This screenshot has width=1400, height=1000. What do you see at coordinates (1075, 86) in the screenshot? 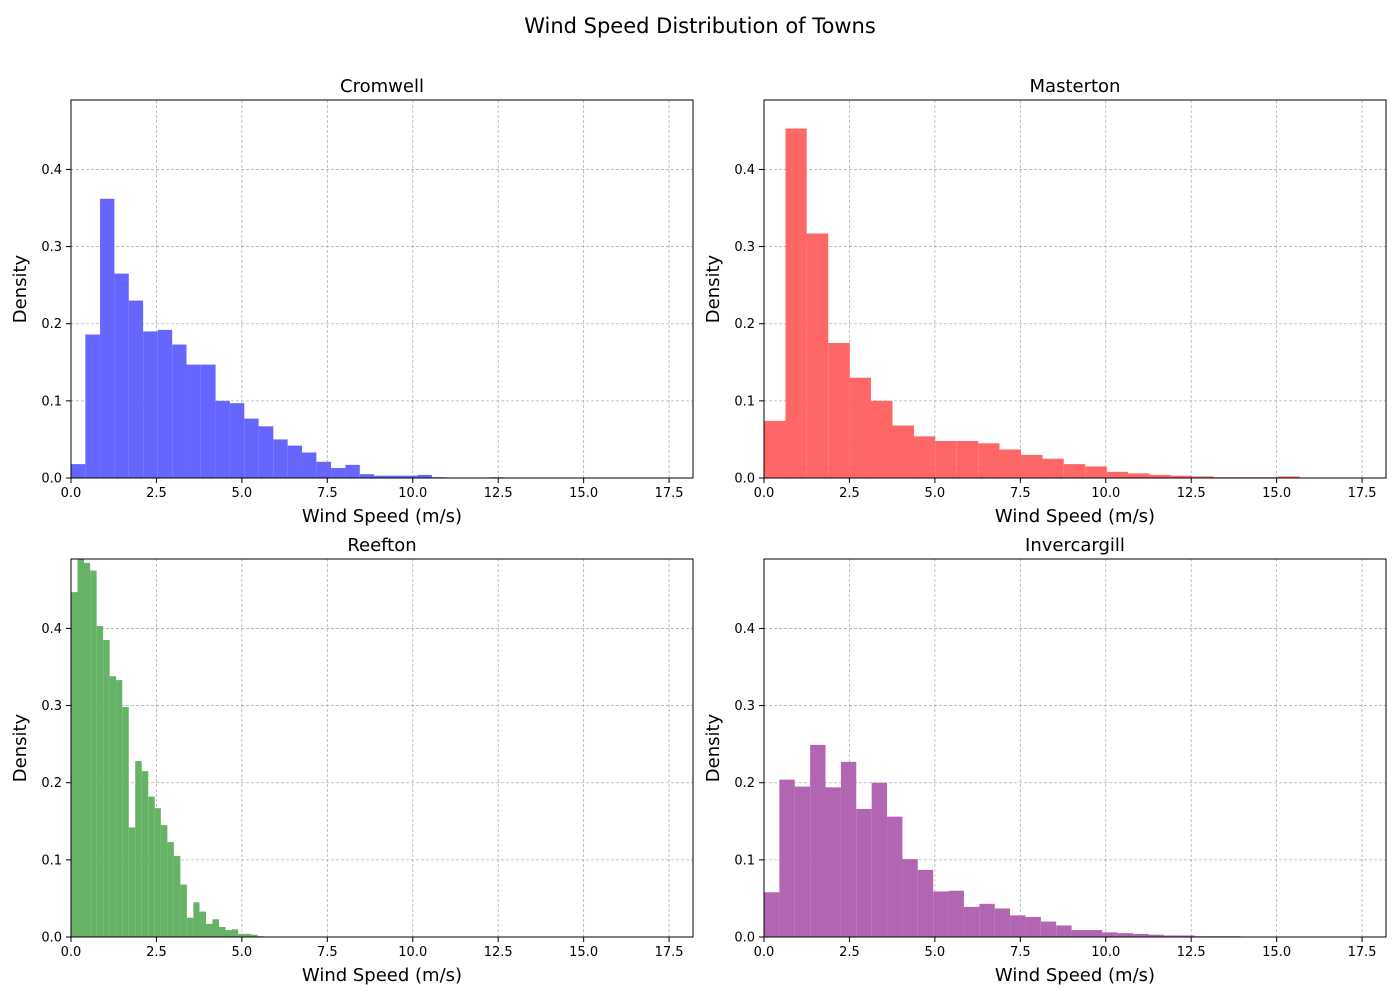
I see `subplot-title: Masterton` at bounding box center [1075, 86].